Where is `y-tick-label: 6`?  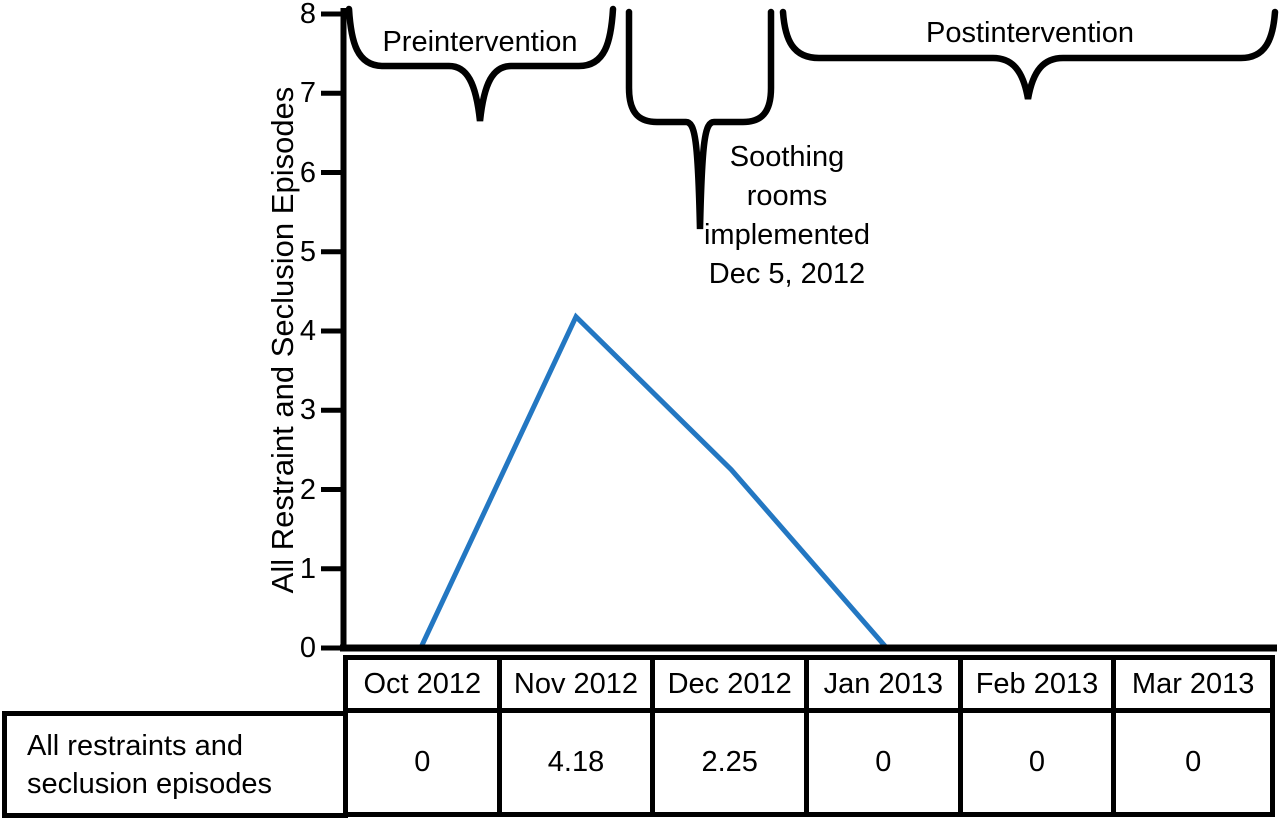
y-tick-label: 6 is located at coordinates (307, 172).